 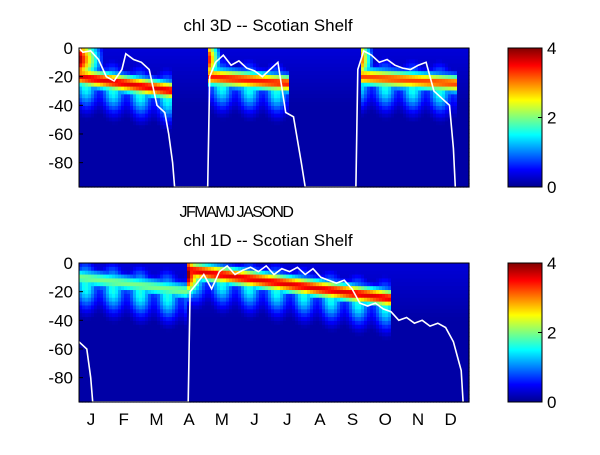 I want to click on panel-1d-title: chl 1D -- Scotian Shelf, so click(x=267, y=240).